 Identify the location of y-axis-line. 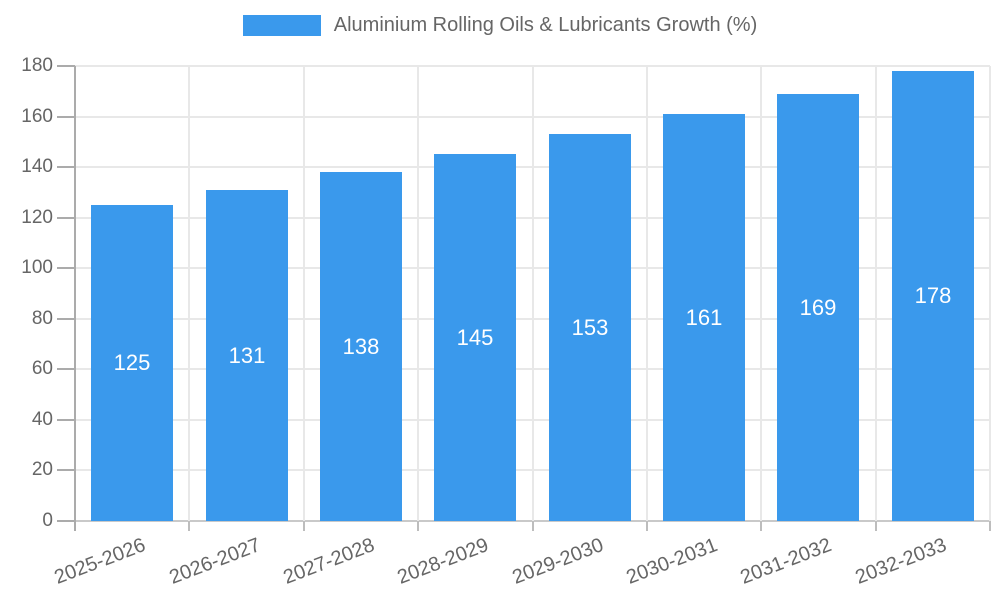
(75, 298).